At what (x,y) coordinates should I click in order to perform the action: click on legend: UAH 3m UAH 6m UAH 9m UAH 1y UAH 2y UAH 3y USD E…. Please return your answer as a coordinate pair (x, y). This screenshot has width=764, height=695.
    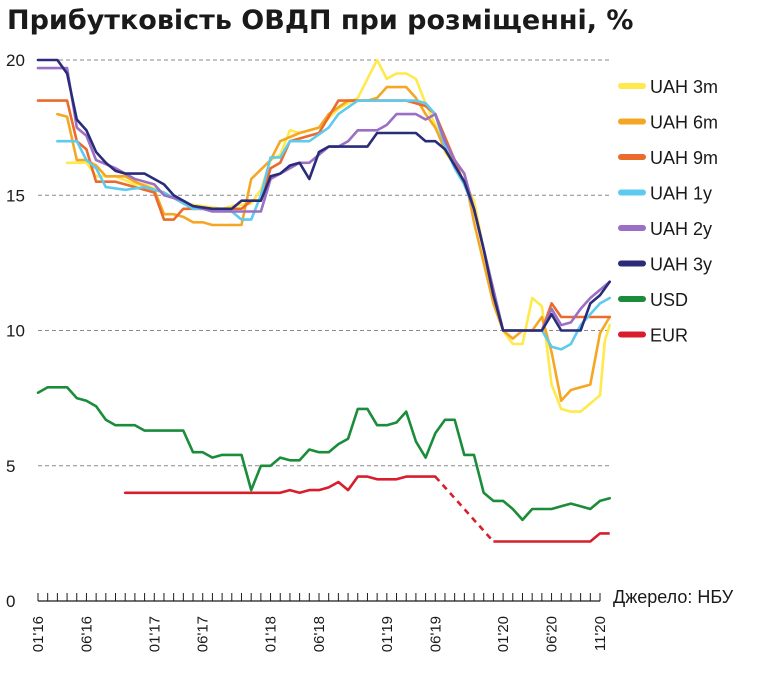
    Looking at the image, I should click on (668, 211).